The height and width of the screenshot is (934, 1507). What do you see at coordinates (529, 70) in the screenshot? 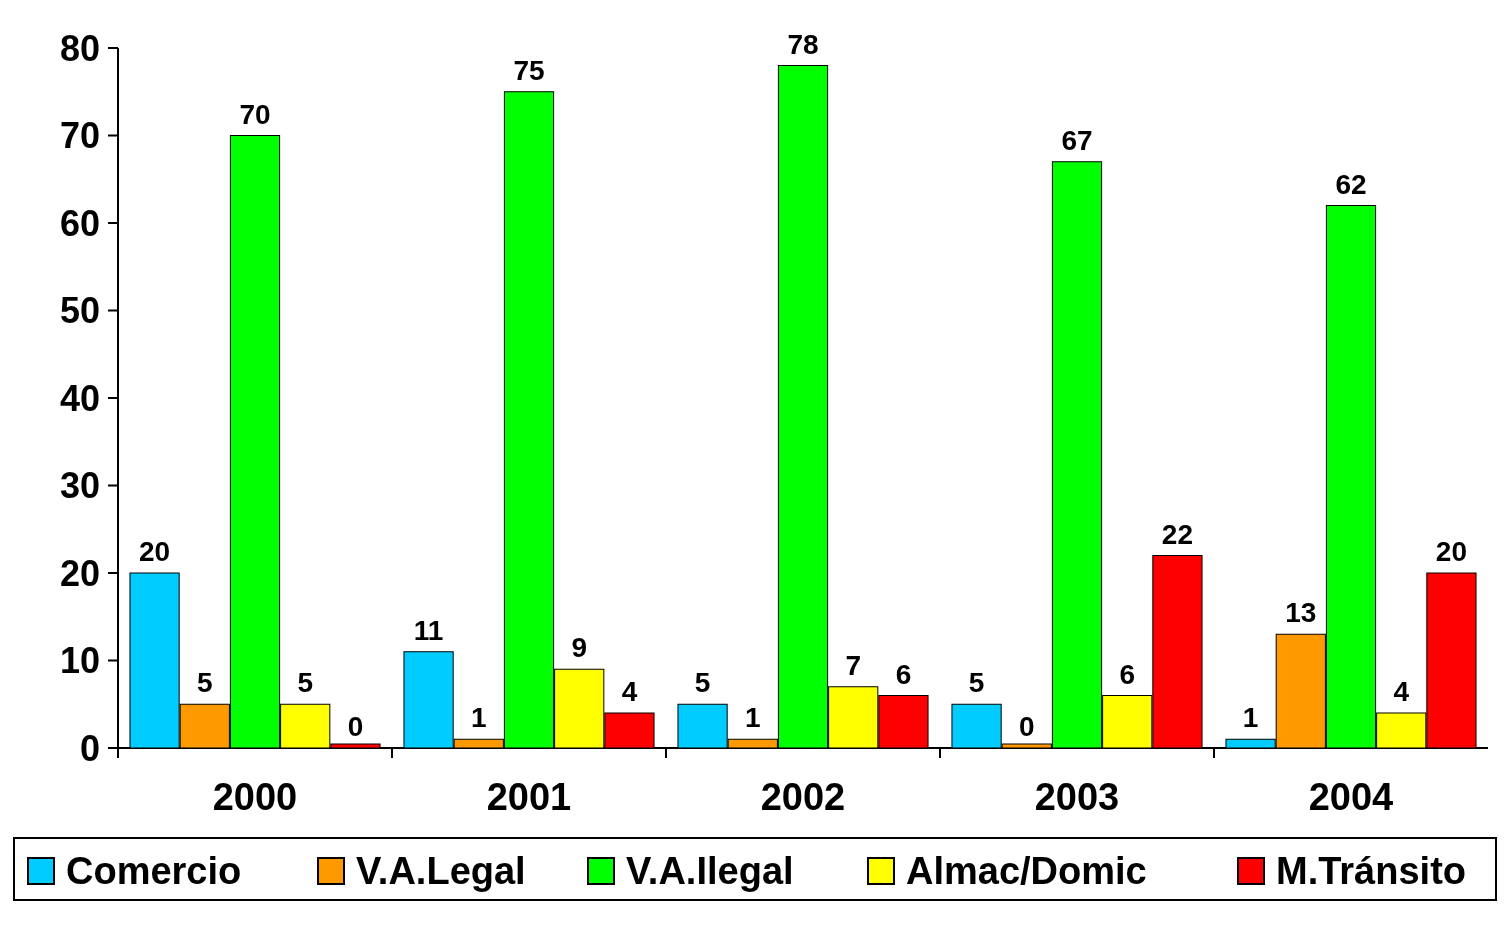
I see `data-label: 75` at bounding box center [529, 70].